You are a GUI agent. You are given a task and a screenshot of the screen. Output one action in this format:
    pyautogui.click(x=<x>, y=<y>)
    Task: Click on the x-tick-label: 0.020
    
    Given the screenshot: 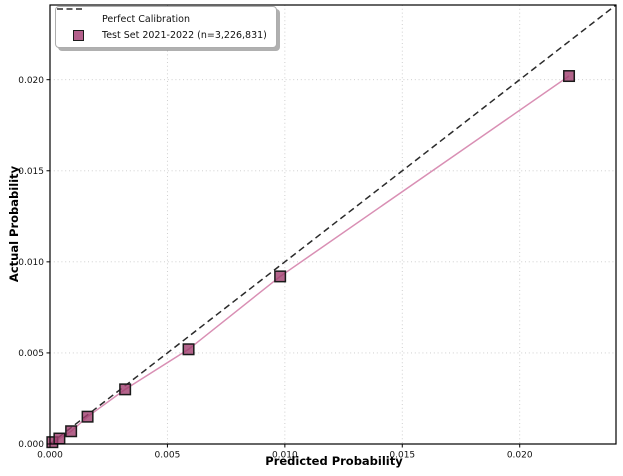 What is the action you would take?
    pyautogui.click(x=520, y=456)
    